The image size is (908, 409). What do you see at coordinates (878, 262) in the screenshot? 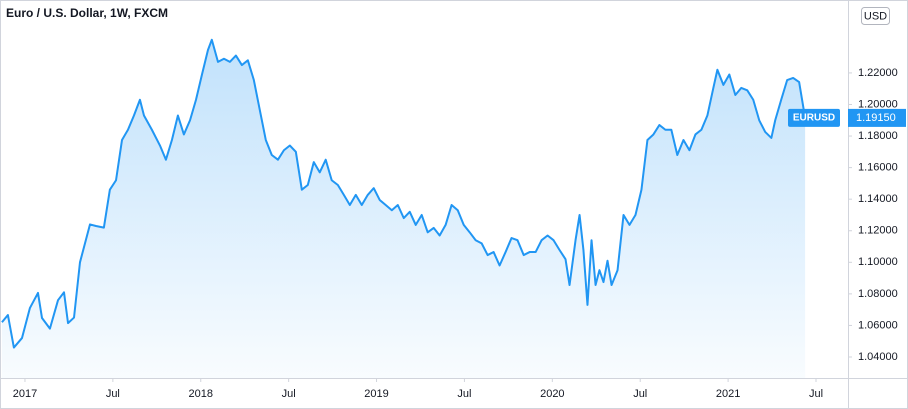
I see `y-tick-label: 1.10000` at bounding box center [878, 262].